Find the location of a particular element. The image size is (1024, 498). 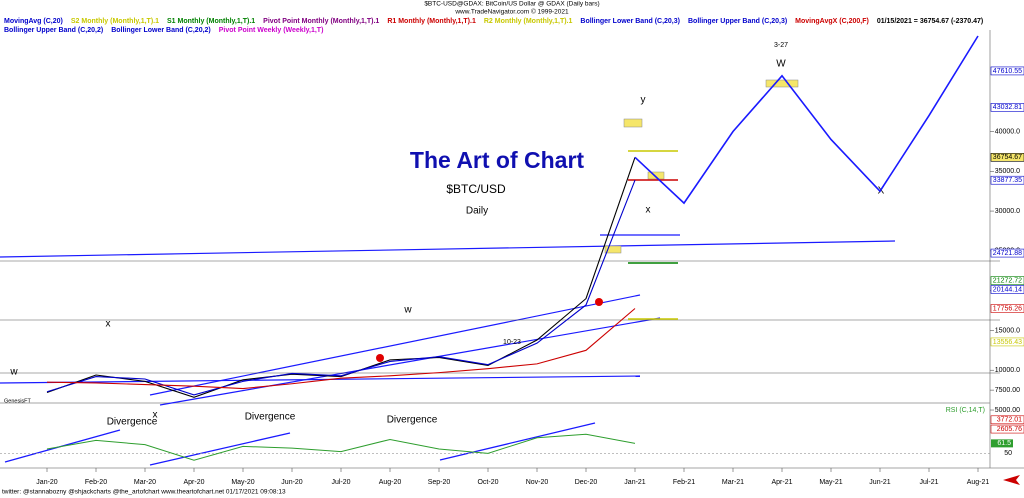

y-tick-label: 35000.0 is located at coordinates (1007, 171).